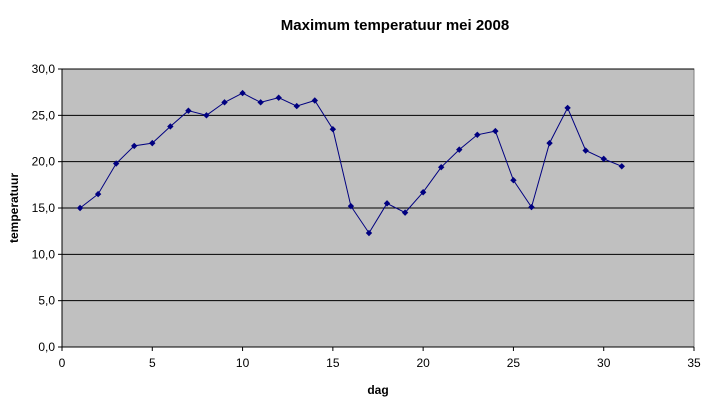 Image resolution: width=705 pixels, height=404 pixels. What do you see at coordinates (62, 363) in the screenshot?
I see `x-tick-label-0: 0` at bounding box center [62, 363].